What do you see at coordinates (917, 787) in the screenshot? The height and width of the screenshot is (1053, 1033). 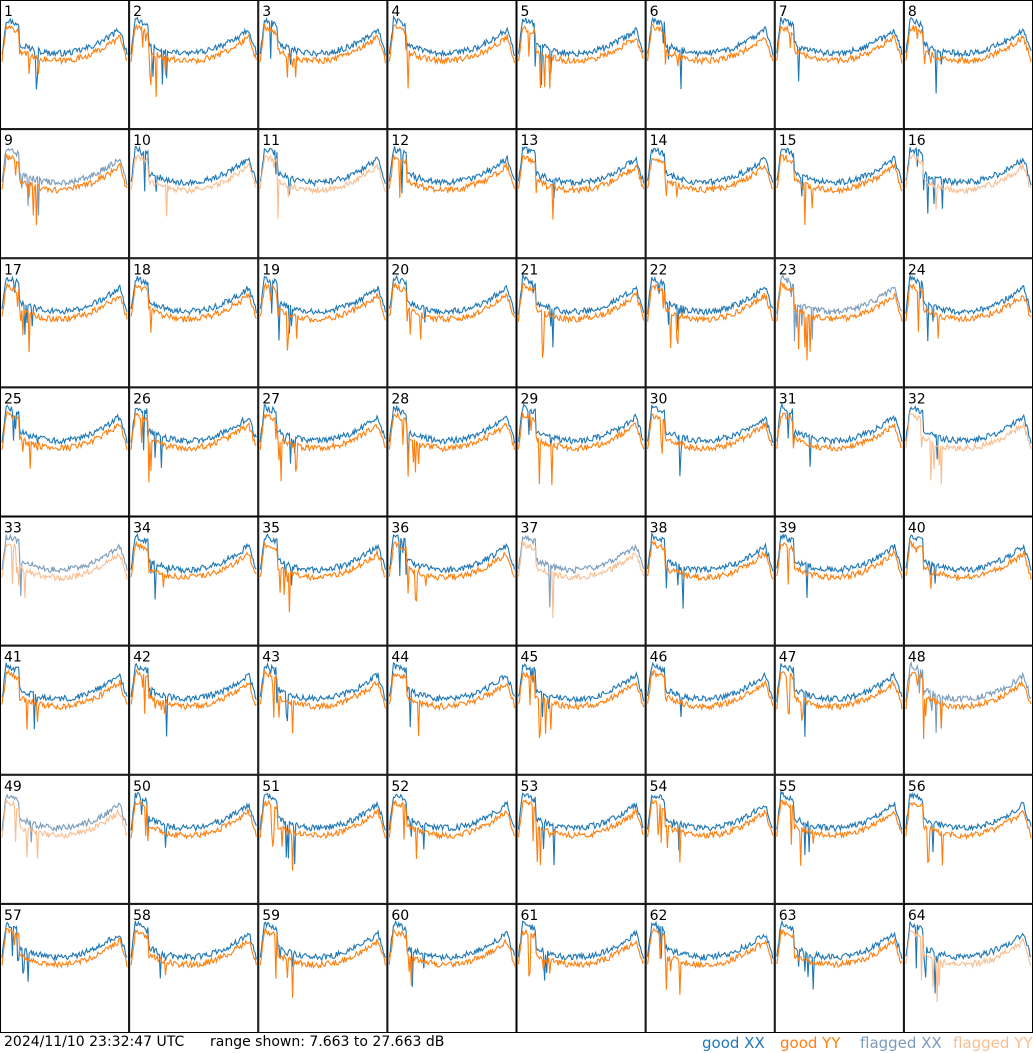 I see `panel-label: 56` at bounding box center [917, 787].